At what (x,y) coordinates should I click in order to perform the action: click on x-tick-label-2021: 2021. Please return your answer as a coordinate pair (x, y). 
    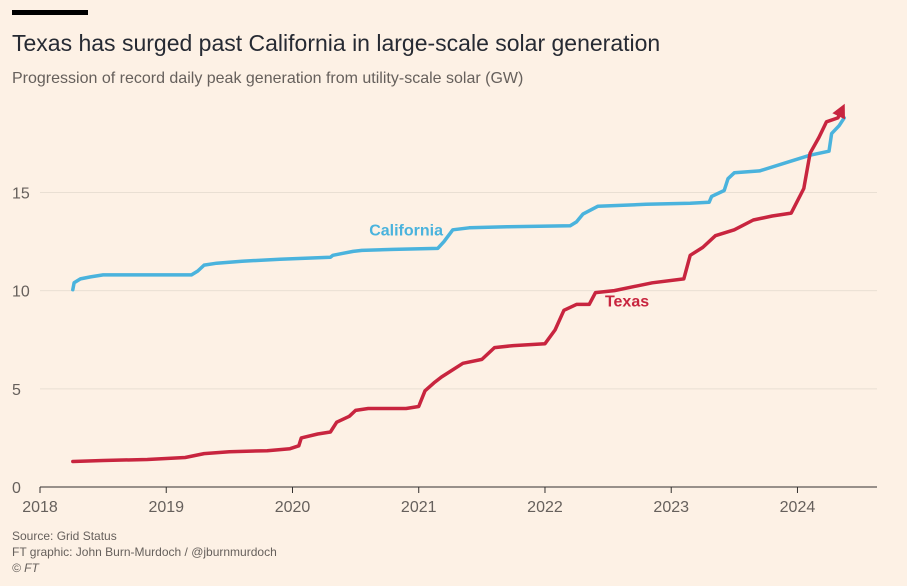
    Looking at the image, I should click on (419, 507).